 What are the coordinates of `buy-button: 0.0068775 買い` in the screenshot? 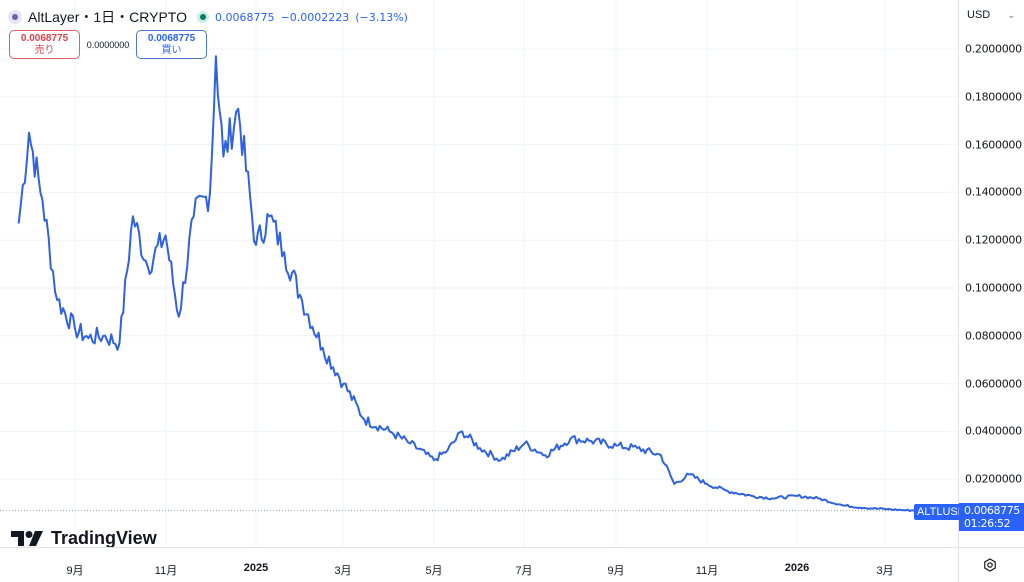 It's located at (171, 44).